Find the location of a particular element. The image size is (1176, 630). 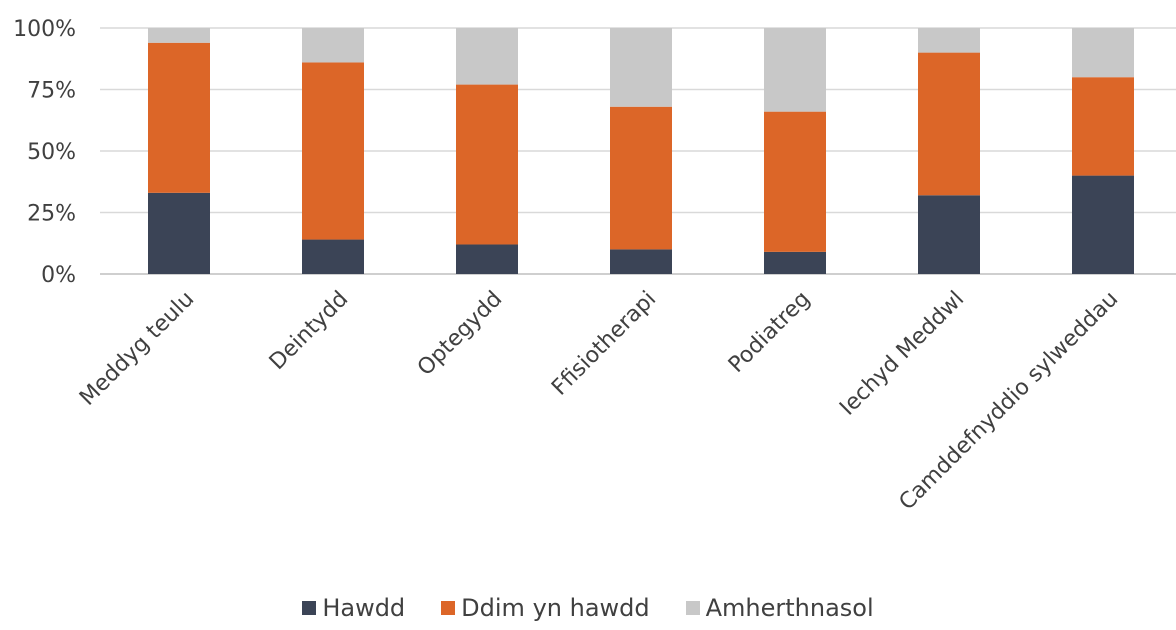

x-tick-label-optegydd: Optegydd is located at coordinates (460, 334).